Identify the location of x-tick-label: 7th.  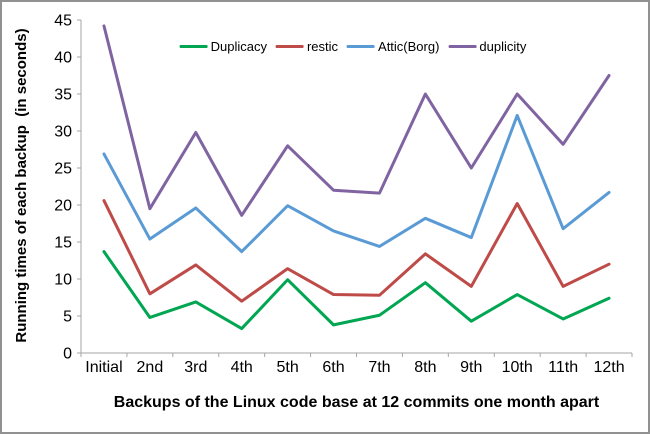
(379, 367).